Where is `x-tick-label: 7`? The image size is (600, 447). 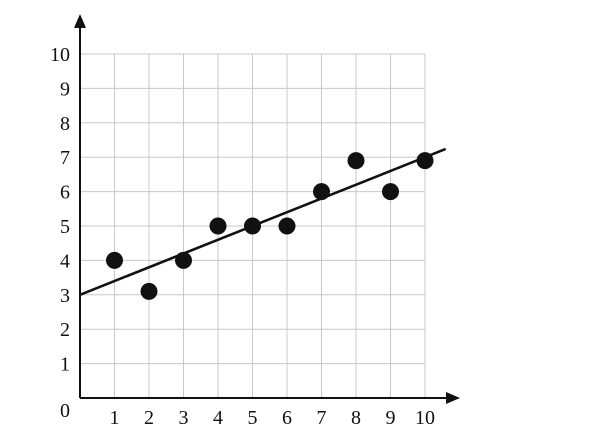
x-tick-label: 7 is located at coordinates (322, 418).